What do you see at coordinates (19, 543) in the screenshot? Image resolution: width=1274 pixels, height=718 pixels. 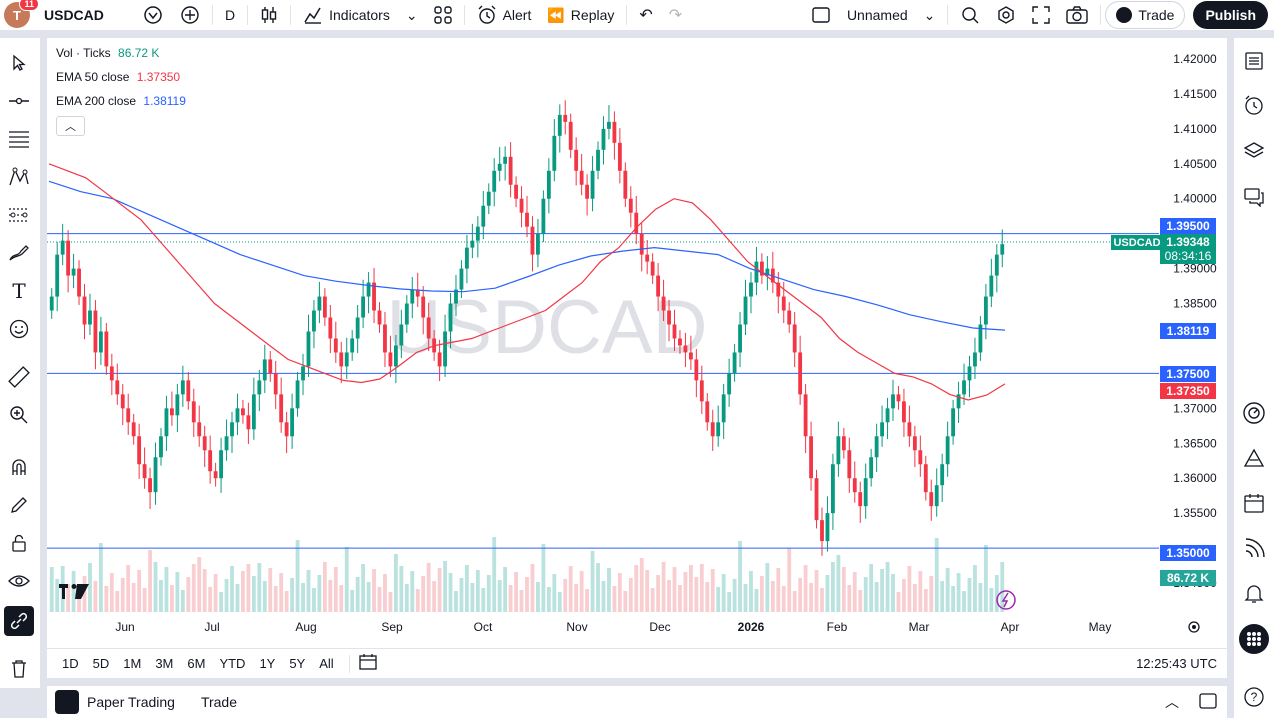 I see `padlock-icon` at bounding box center [19, 543].